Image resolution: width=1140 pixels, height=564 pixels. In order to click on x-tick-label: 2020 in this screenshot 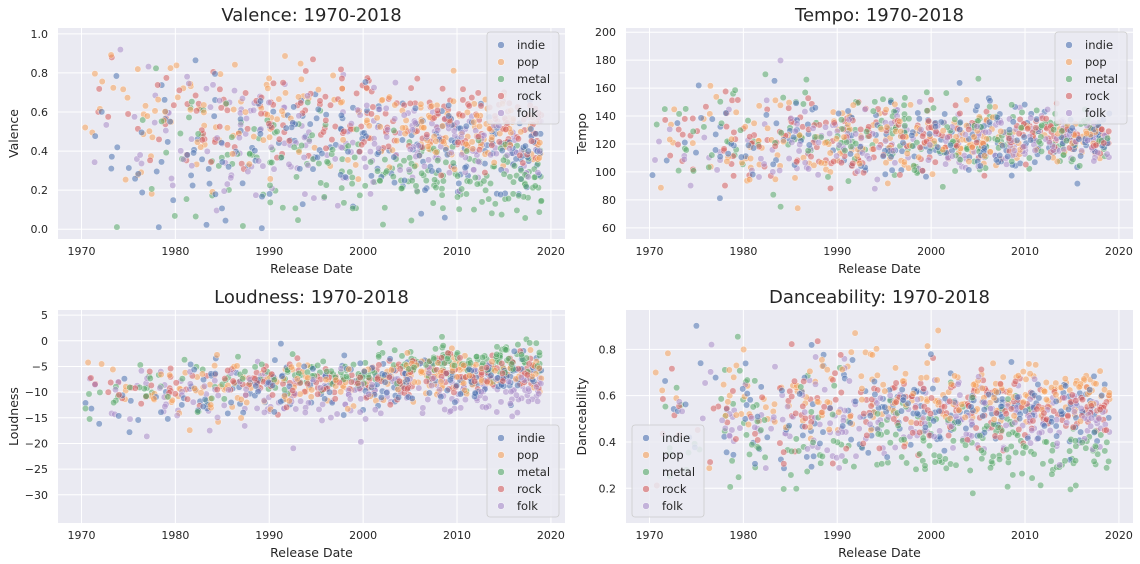, I will do `click(551, 535)`.